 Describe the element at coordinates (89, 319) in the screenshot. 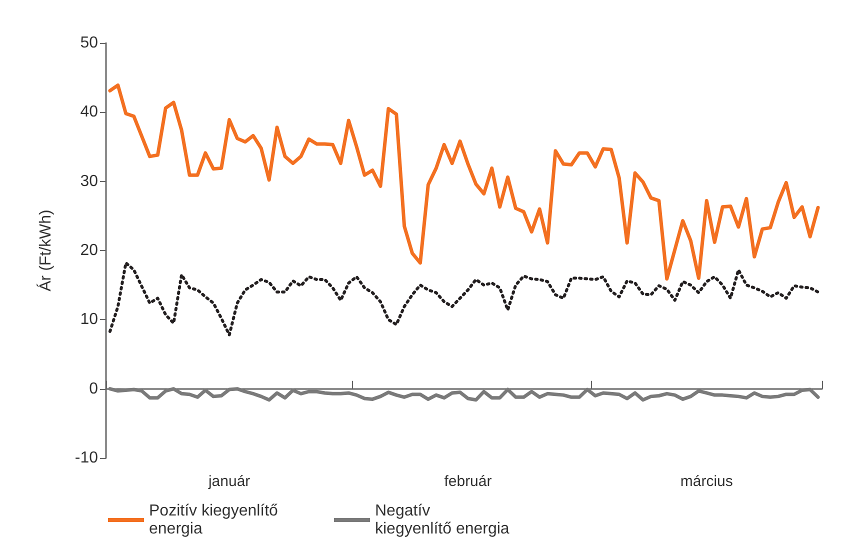

I see `y-tick-label: 10` at that location.